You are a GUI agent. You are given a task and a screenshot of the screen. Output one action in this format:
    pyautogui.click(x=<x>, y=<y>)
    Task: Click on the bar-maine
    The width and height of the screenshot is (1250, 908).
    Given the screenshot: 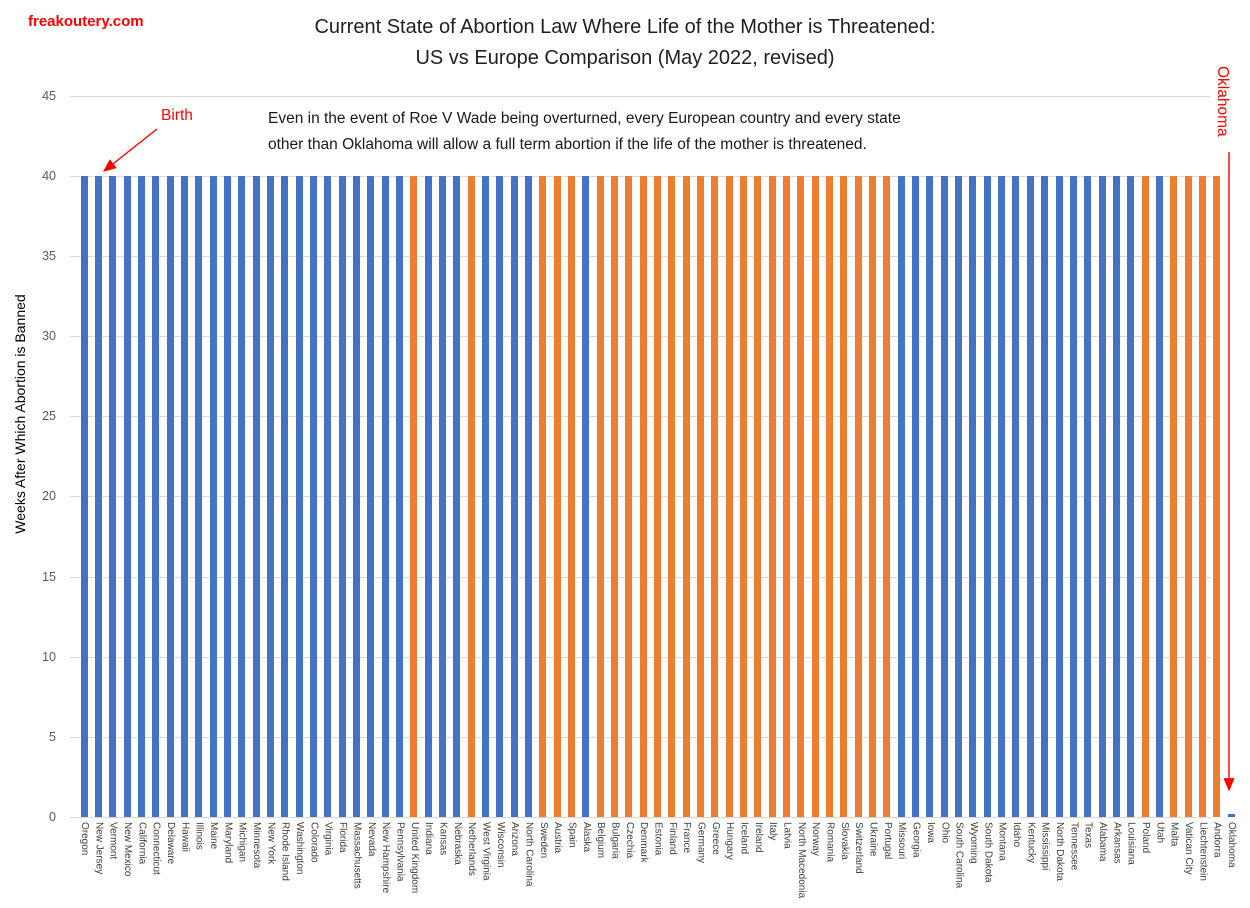 What is the action you would take?
    pyautogui.click(x=213, y=496)
    